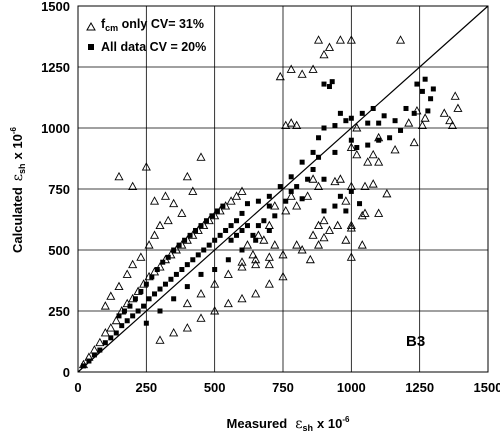 The image size is (500, 434). Describe the element at coordinates (59, 311) in the screenshot. I see `y-tick-label: 250` at that location.